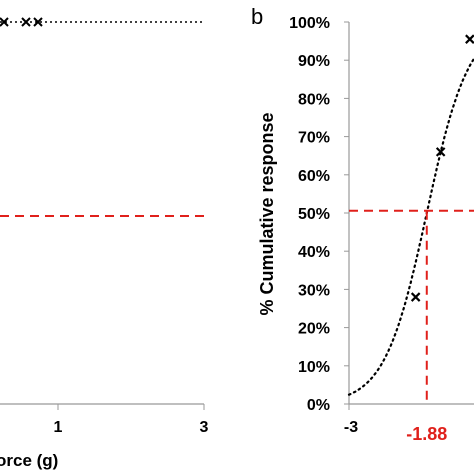 The height and width of the screenshot is (474, 474). Describe the element at coordinates (442, 168) in the screenshot. I see `panel-b-points` at that location.